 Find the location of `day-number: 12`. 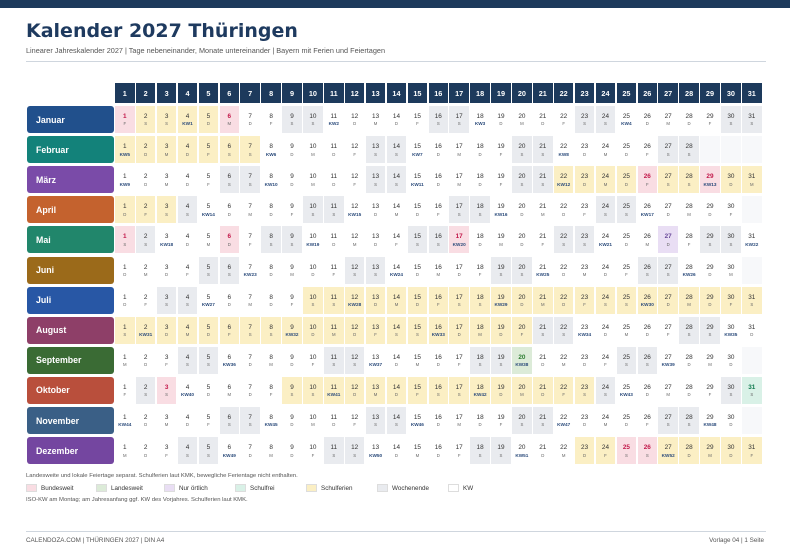

day-number: 12 is located at coordinates (355, 417).